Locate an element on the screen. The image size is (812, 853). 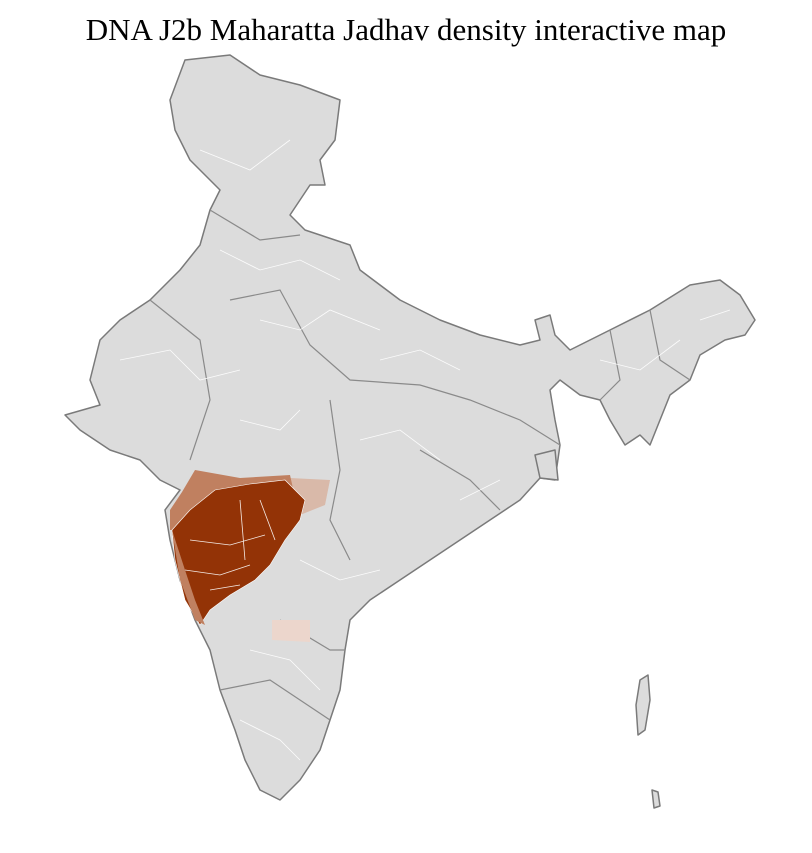
bangladesh-border-island is located at coordinates (546, 465).